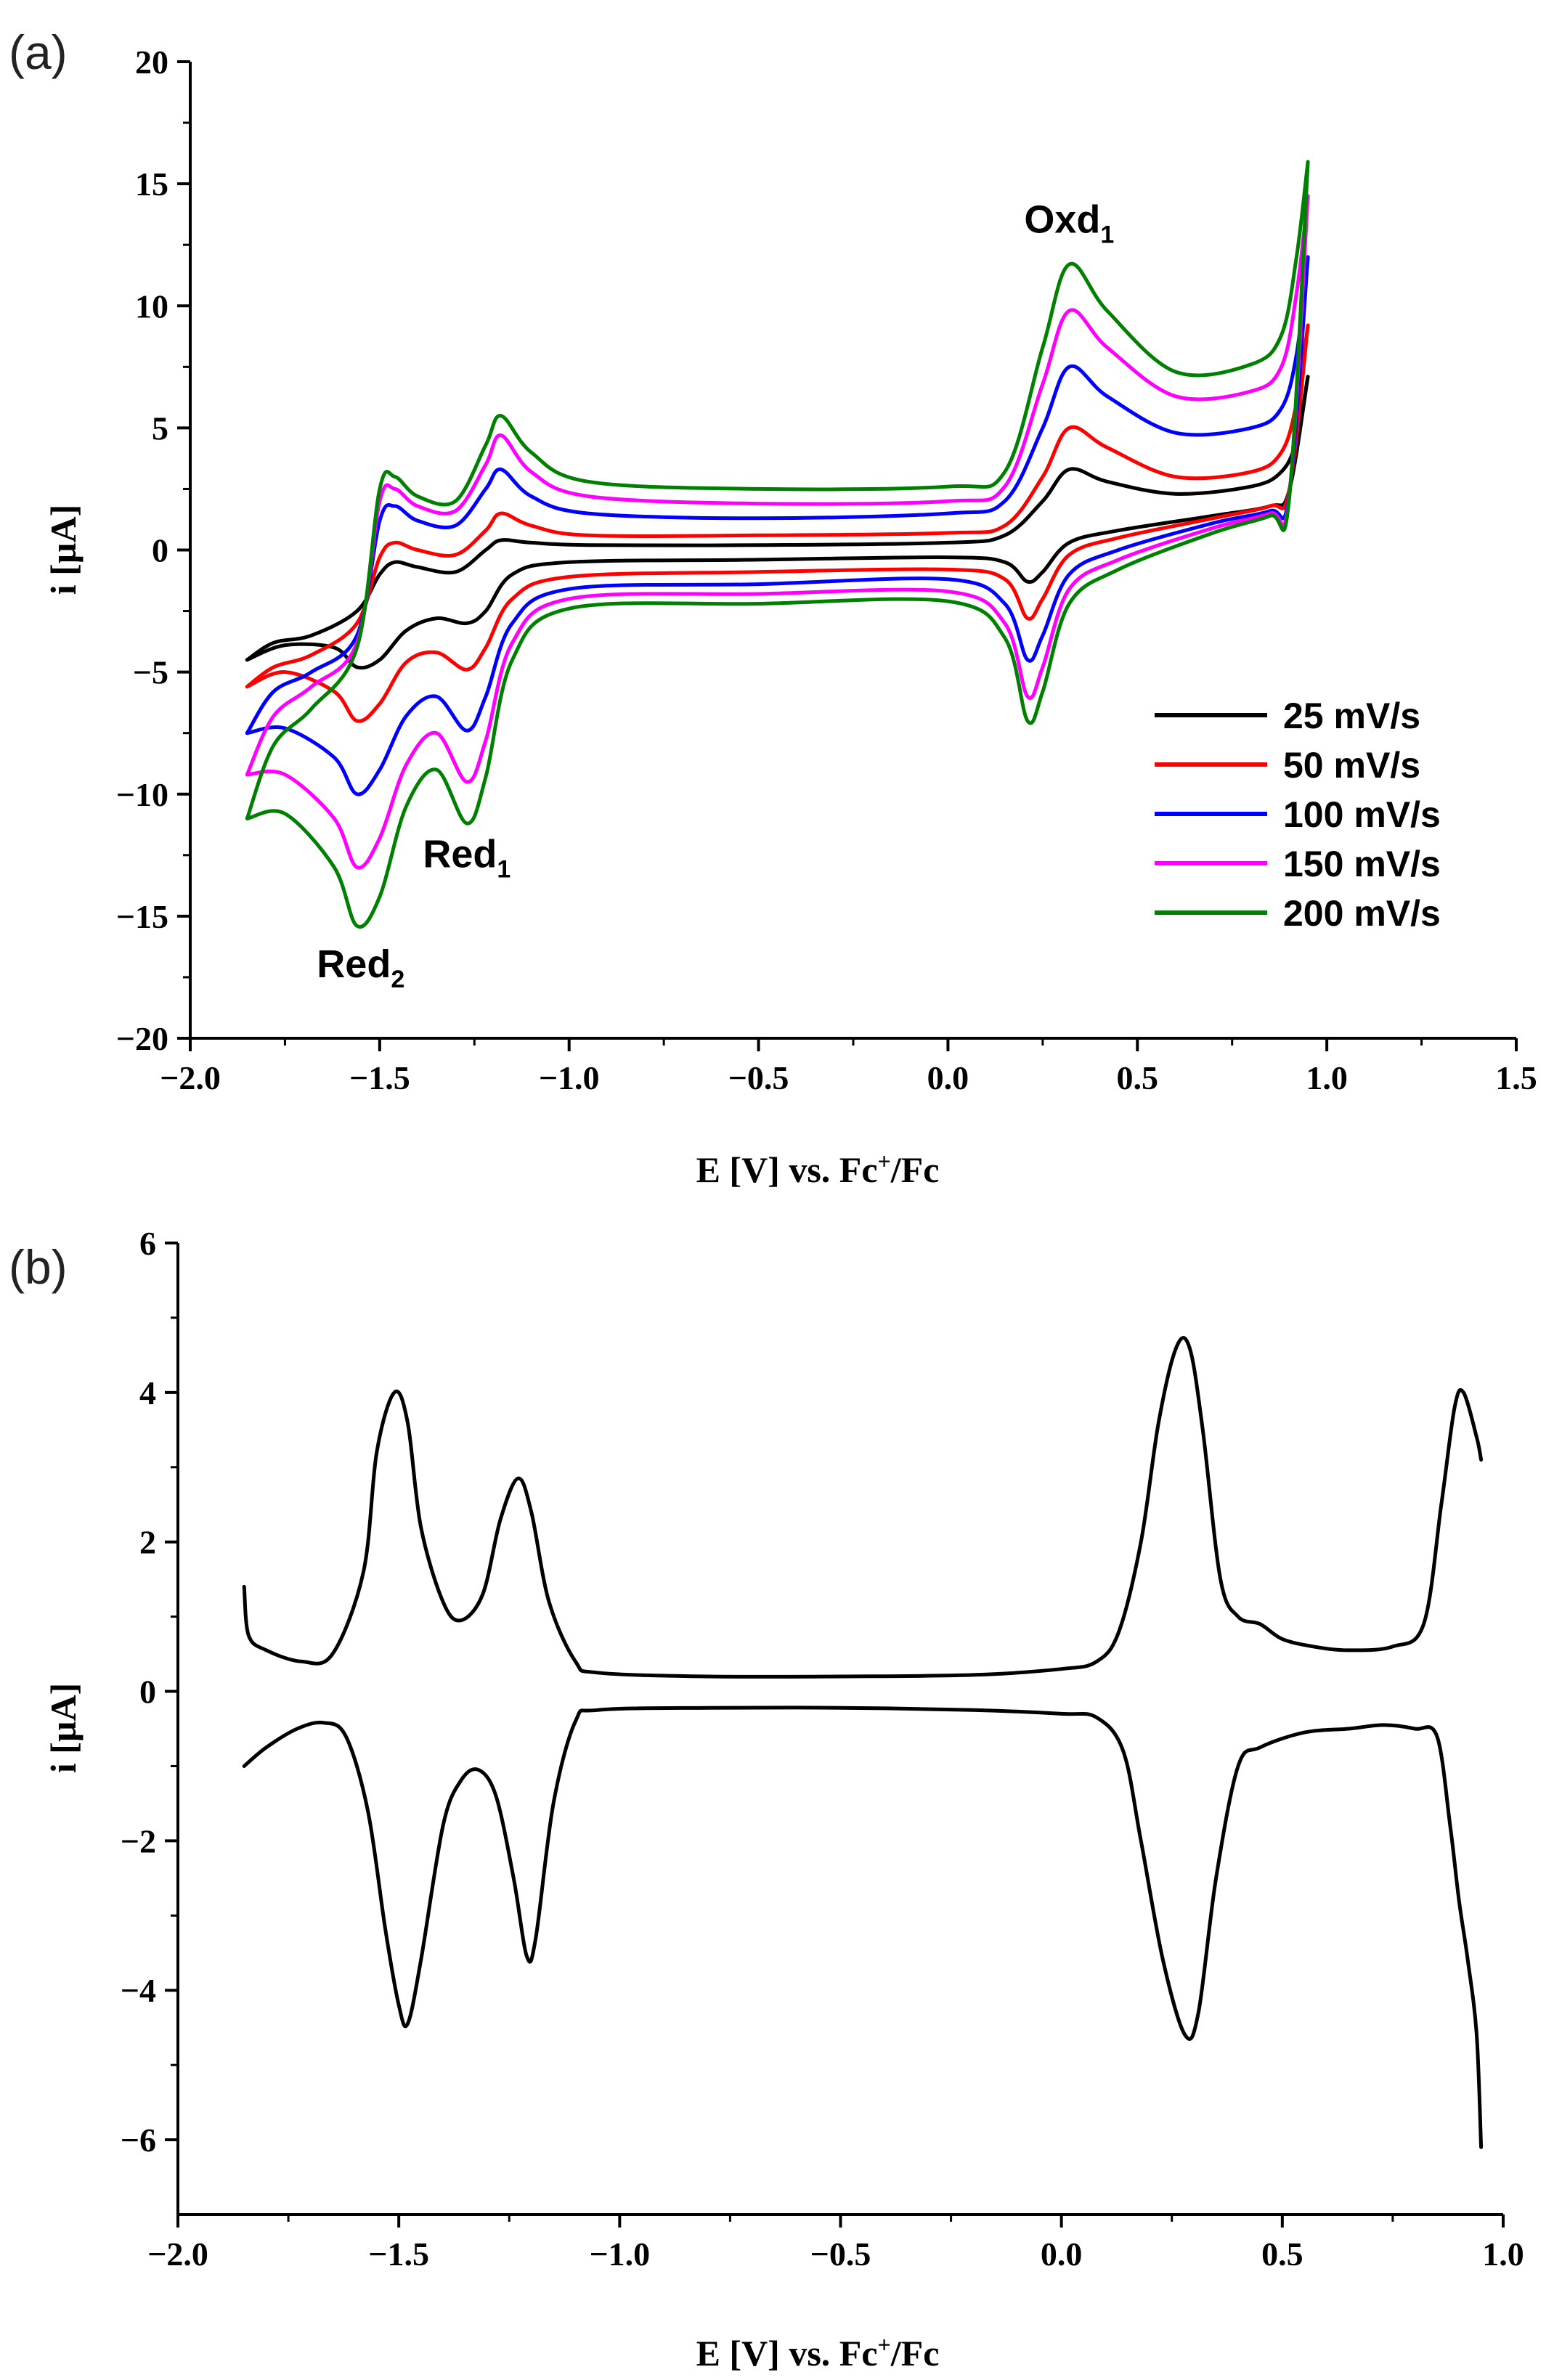  I want to click on legend-label: 50 mV/s, so click(1351, 765).